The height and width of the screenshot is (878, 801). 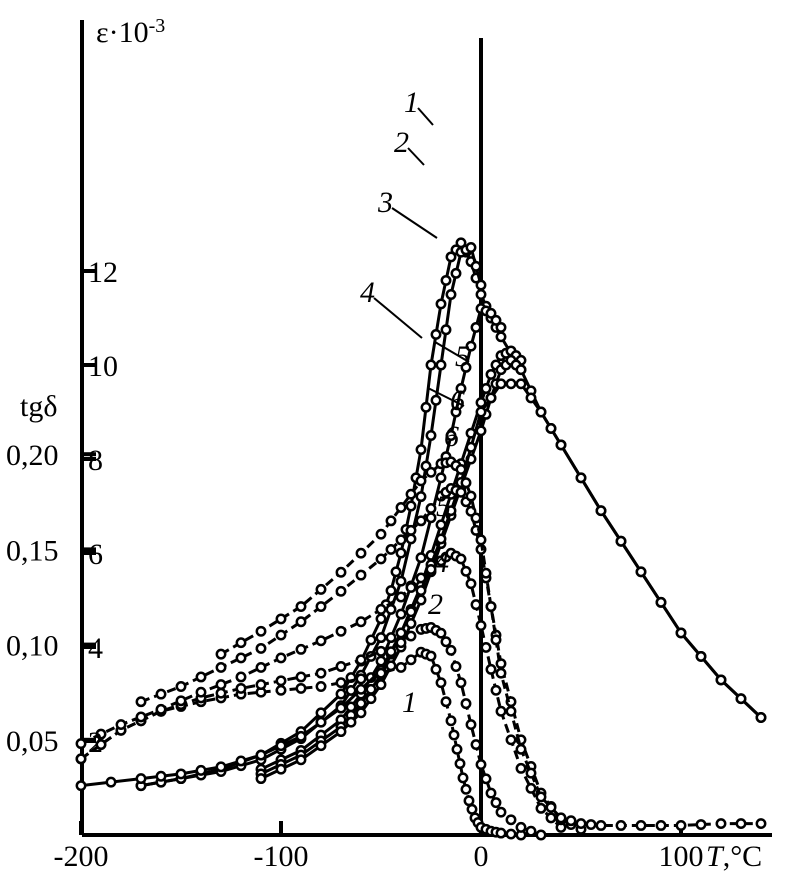 What do you see at coordinates (457, 400) in the screenshot?
I see `eps-curve-label: 6` at bounding box center [457, 400].